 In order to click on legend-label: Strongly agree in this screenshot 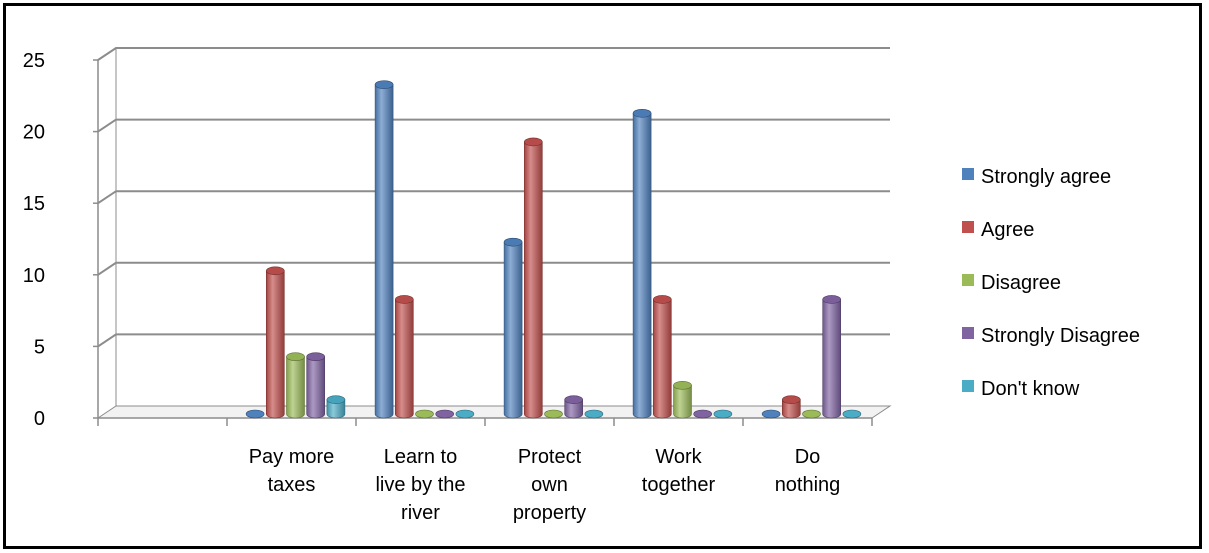, I will do `click(1046, 177)`.